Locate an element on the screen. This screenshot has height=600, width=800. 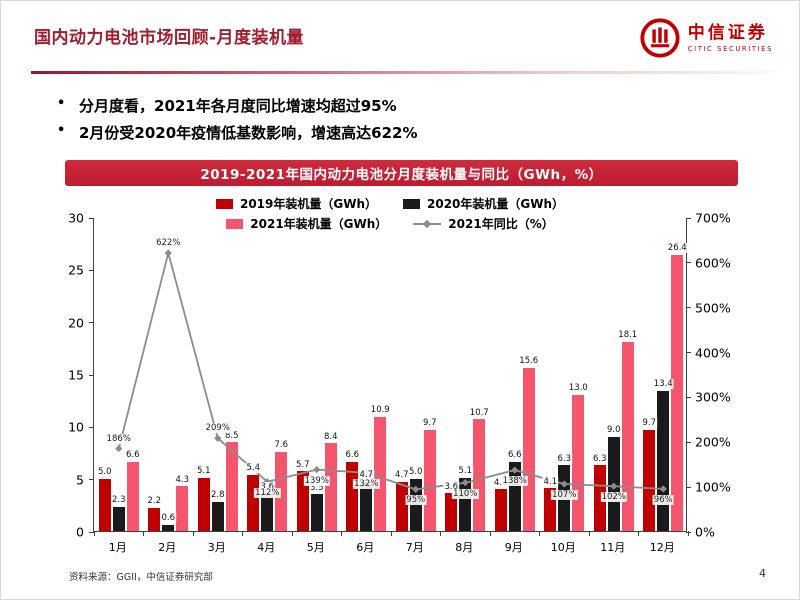
bar-label-y2020-m6: 4.7 is located at coordinates (366, 475).